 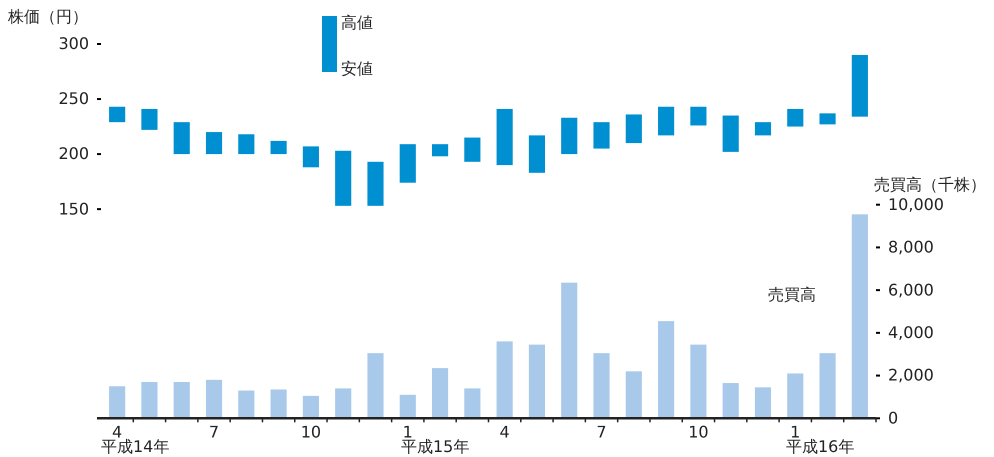 I want to click on y2-tick-label: 2,000, so click(x=911, y=375).